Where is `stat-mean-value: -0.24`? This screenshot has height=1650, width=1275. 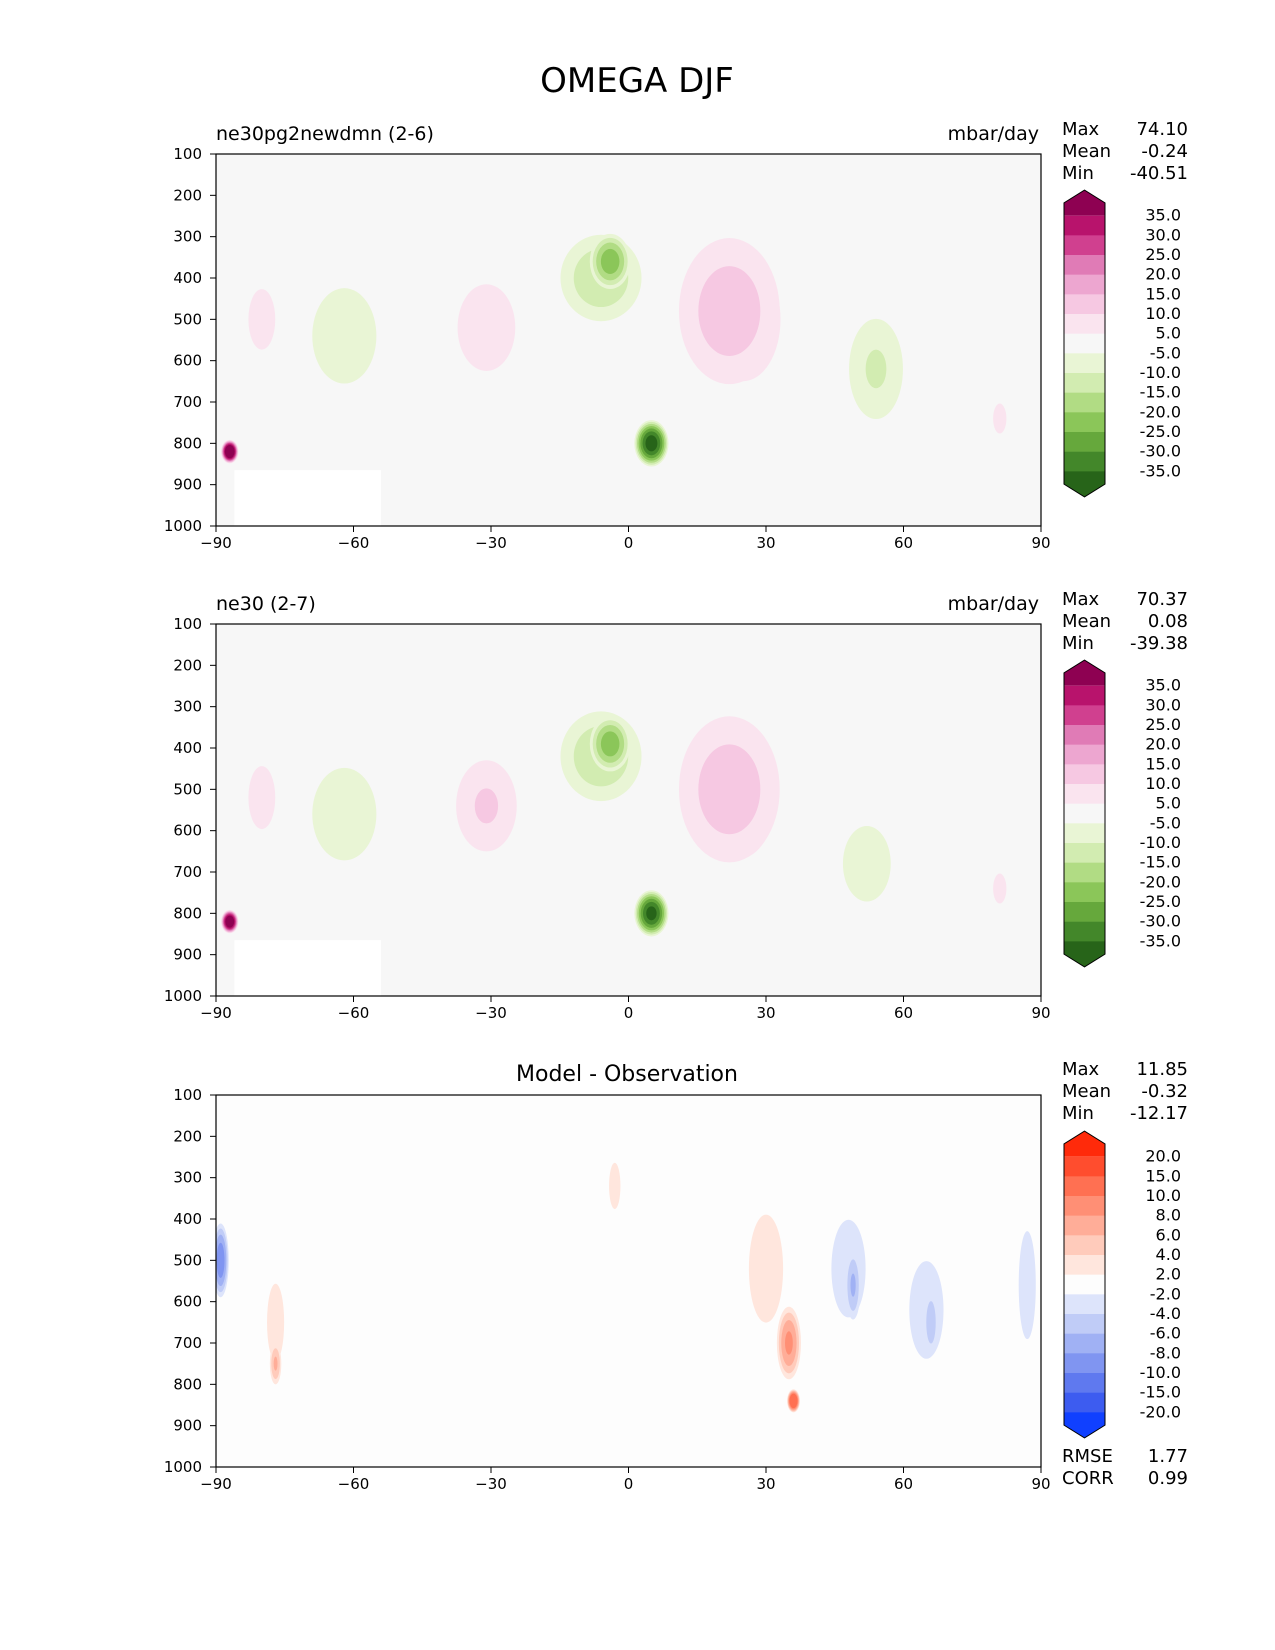 stat-mean-value: -0.24 is located at coordinates (1164, 151).